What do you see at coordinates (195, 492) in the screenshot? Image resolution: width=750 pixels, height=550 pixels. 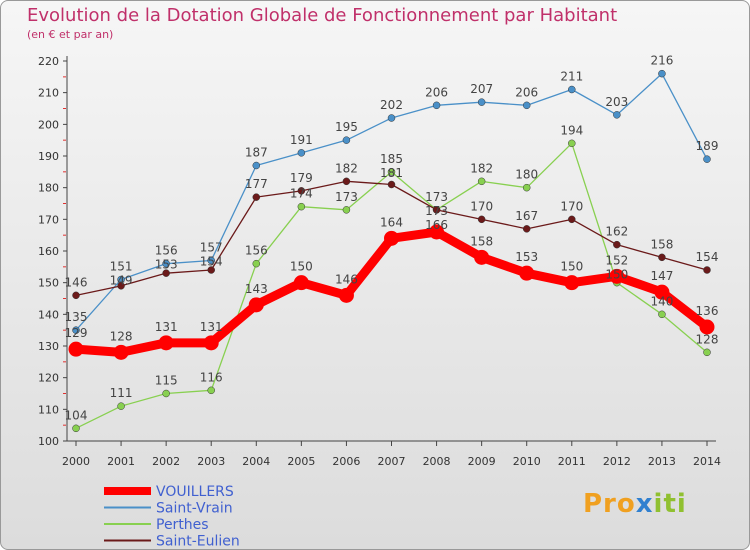 I see `legend-label: VOUILLERS` at bounding box center [195, 492].